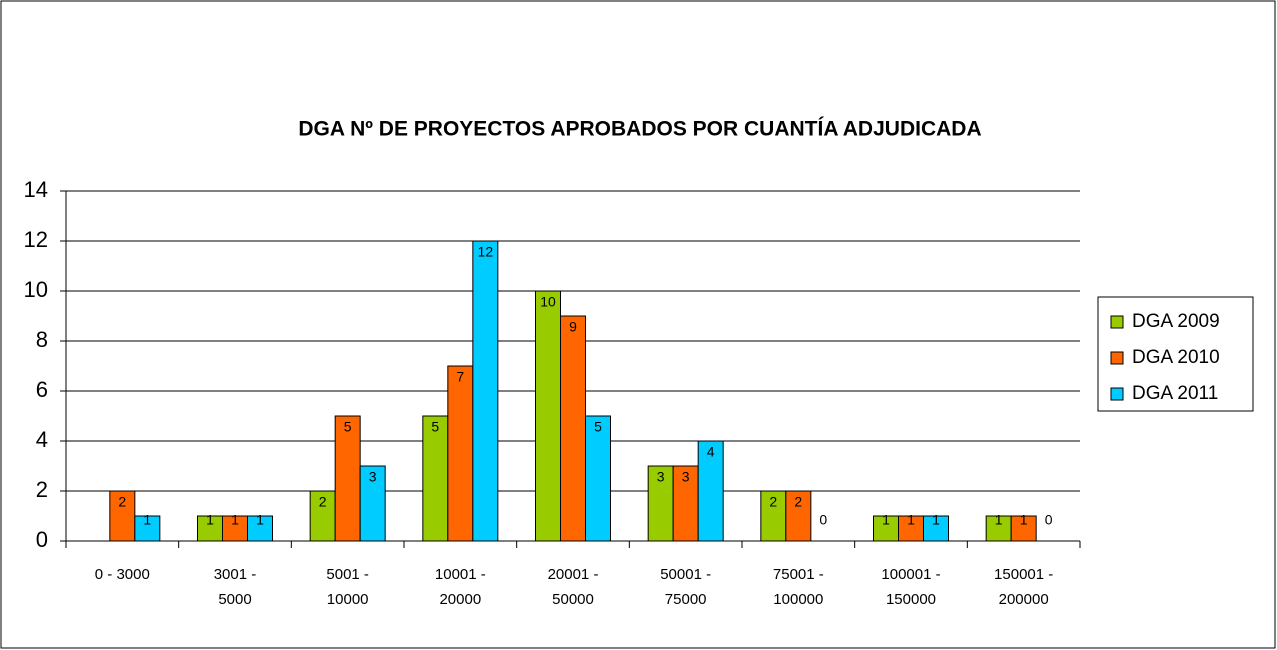  Describe the element at coordinates (42, 489) in the screenshot. I see `y-tick-label: 2` at that location.